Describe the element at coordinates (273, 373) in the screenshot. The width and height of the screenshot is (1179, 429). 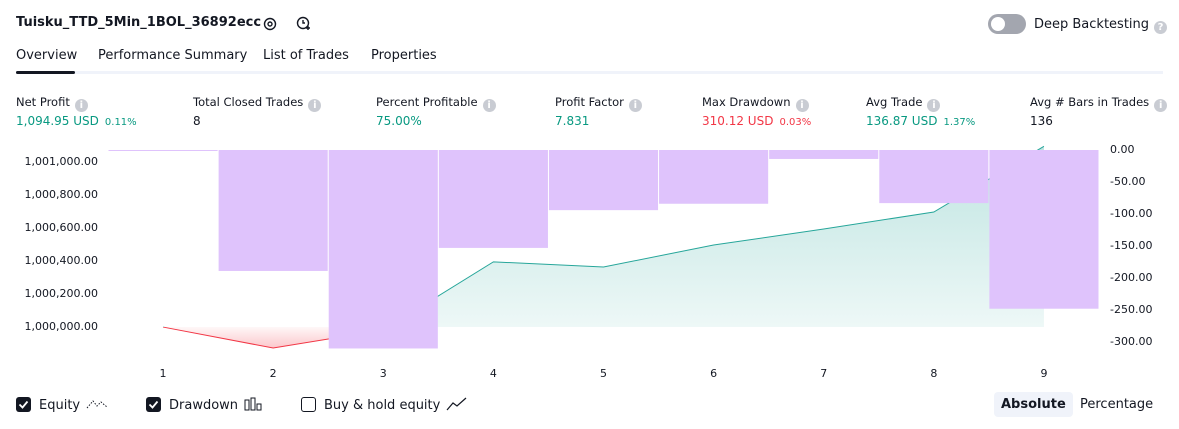
I see `x-tick-label: 2` at that location.